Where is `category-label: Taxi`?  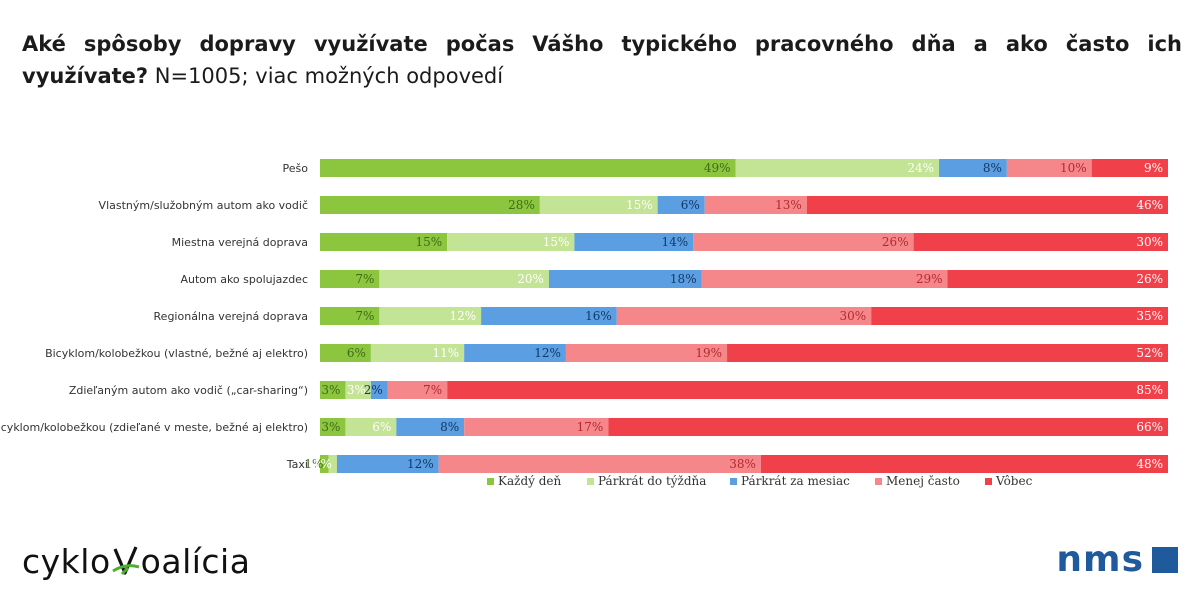 category-label: Taxi is located at coordinates (297, 464).